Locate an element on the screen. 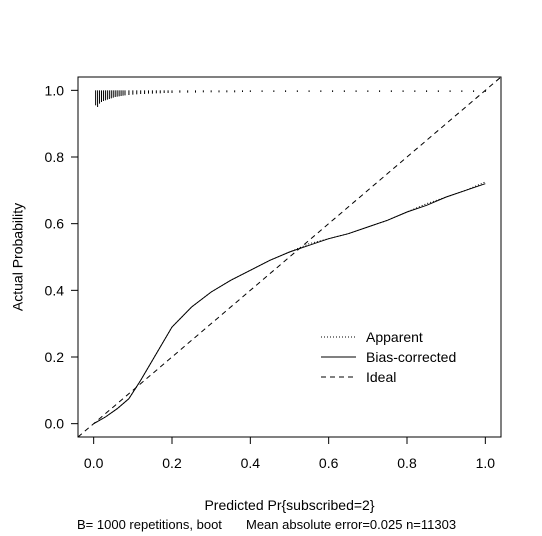 The image size is (542, 536). legend-label: Ideal is located at coordinates (381, 377).